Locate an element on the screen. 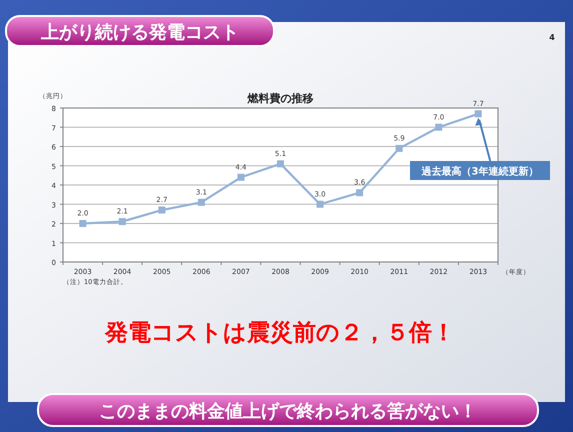 The height and width of the screenshot is (432, 573). text: 上がり続ける発電コスト is located at coordinates (139, 32).